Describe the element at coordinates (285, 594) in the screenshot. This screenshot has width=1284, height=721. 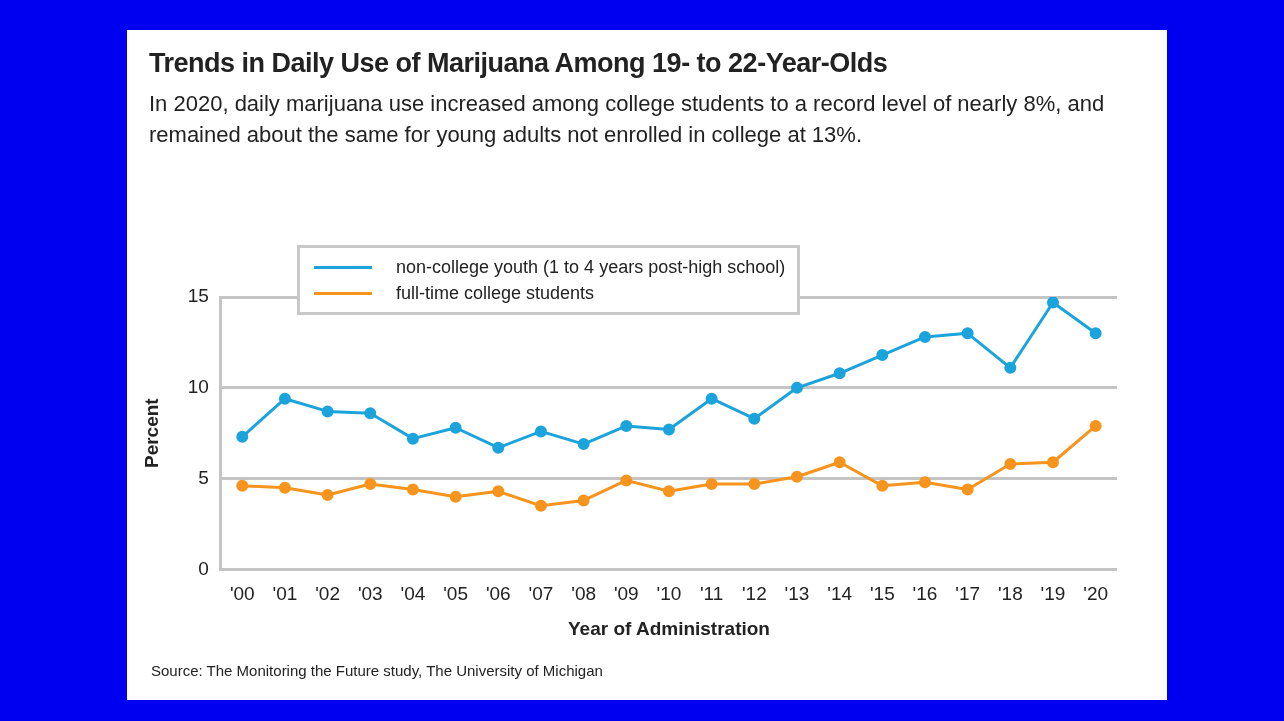
I see `x-tick-label: '01` at that location.